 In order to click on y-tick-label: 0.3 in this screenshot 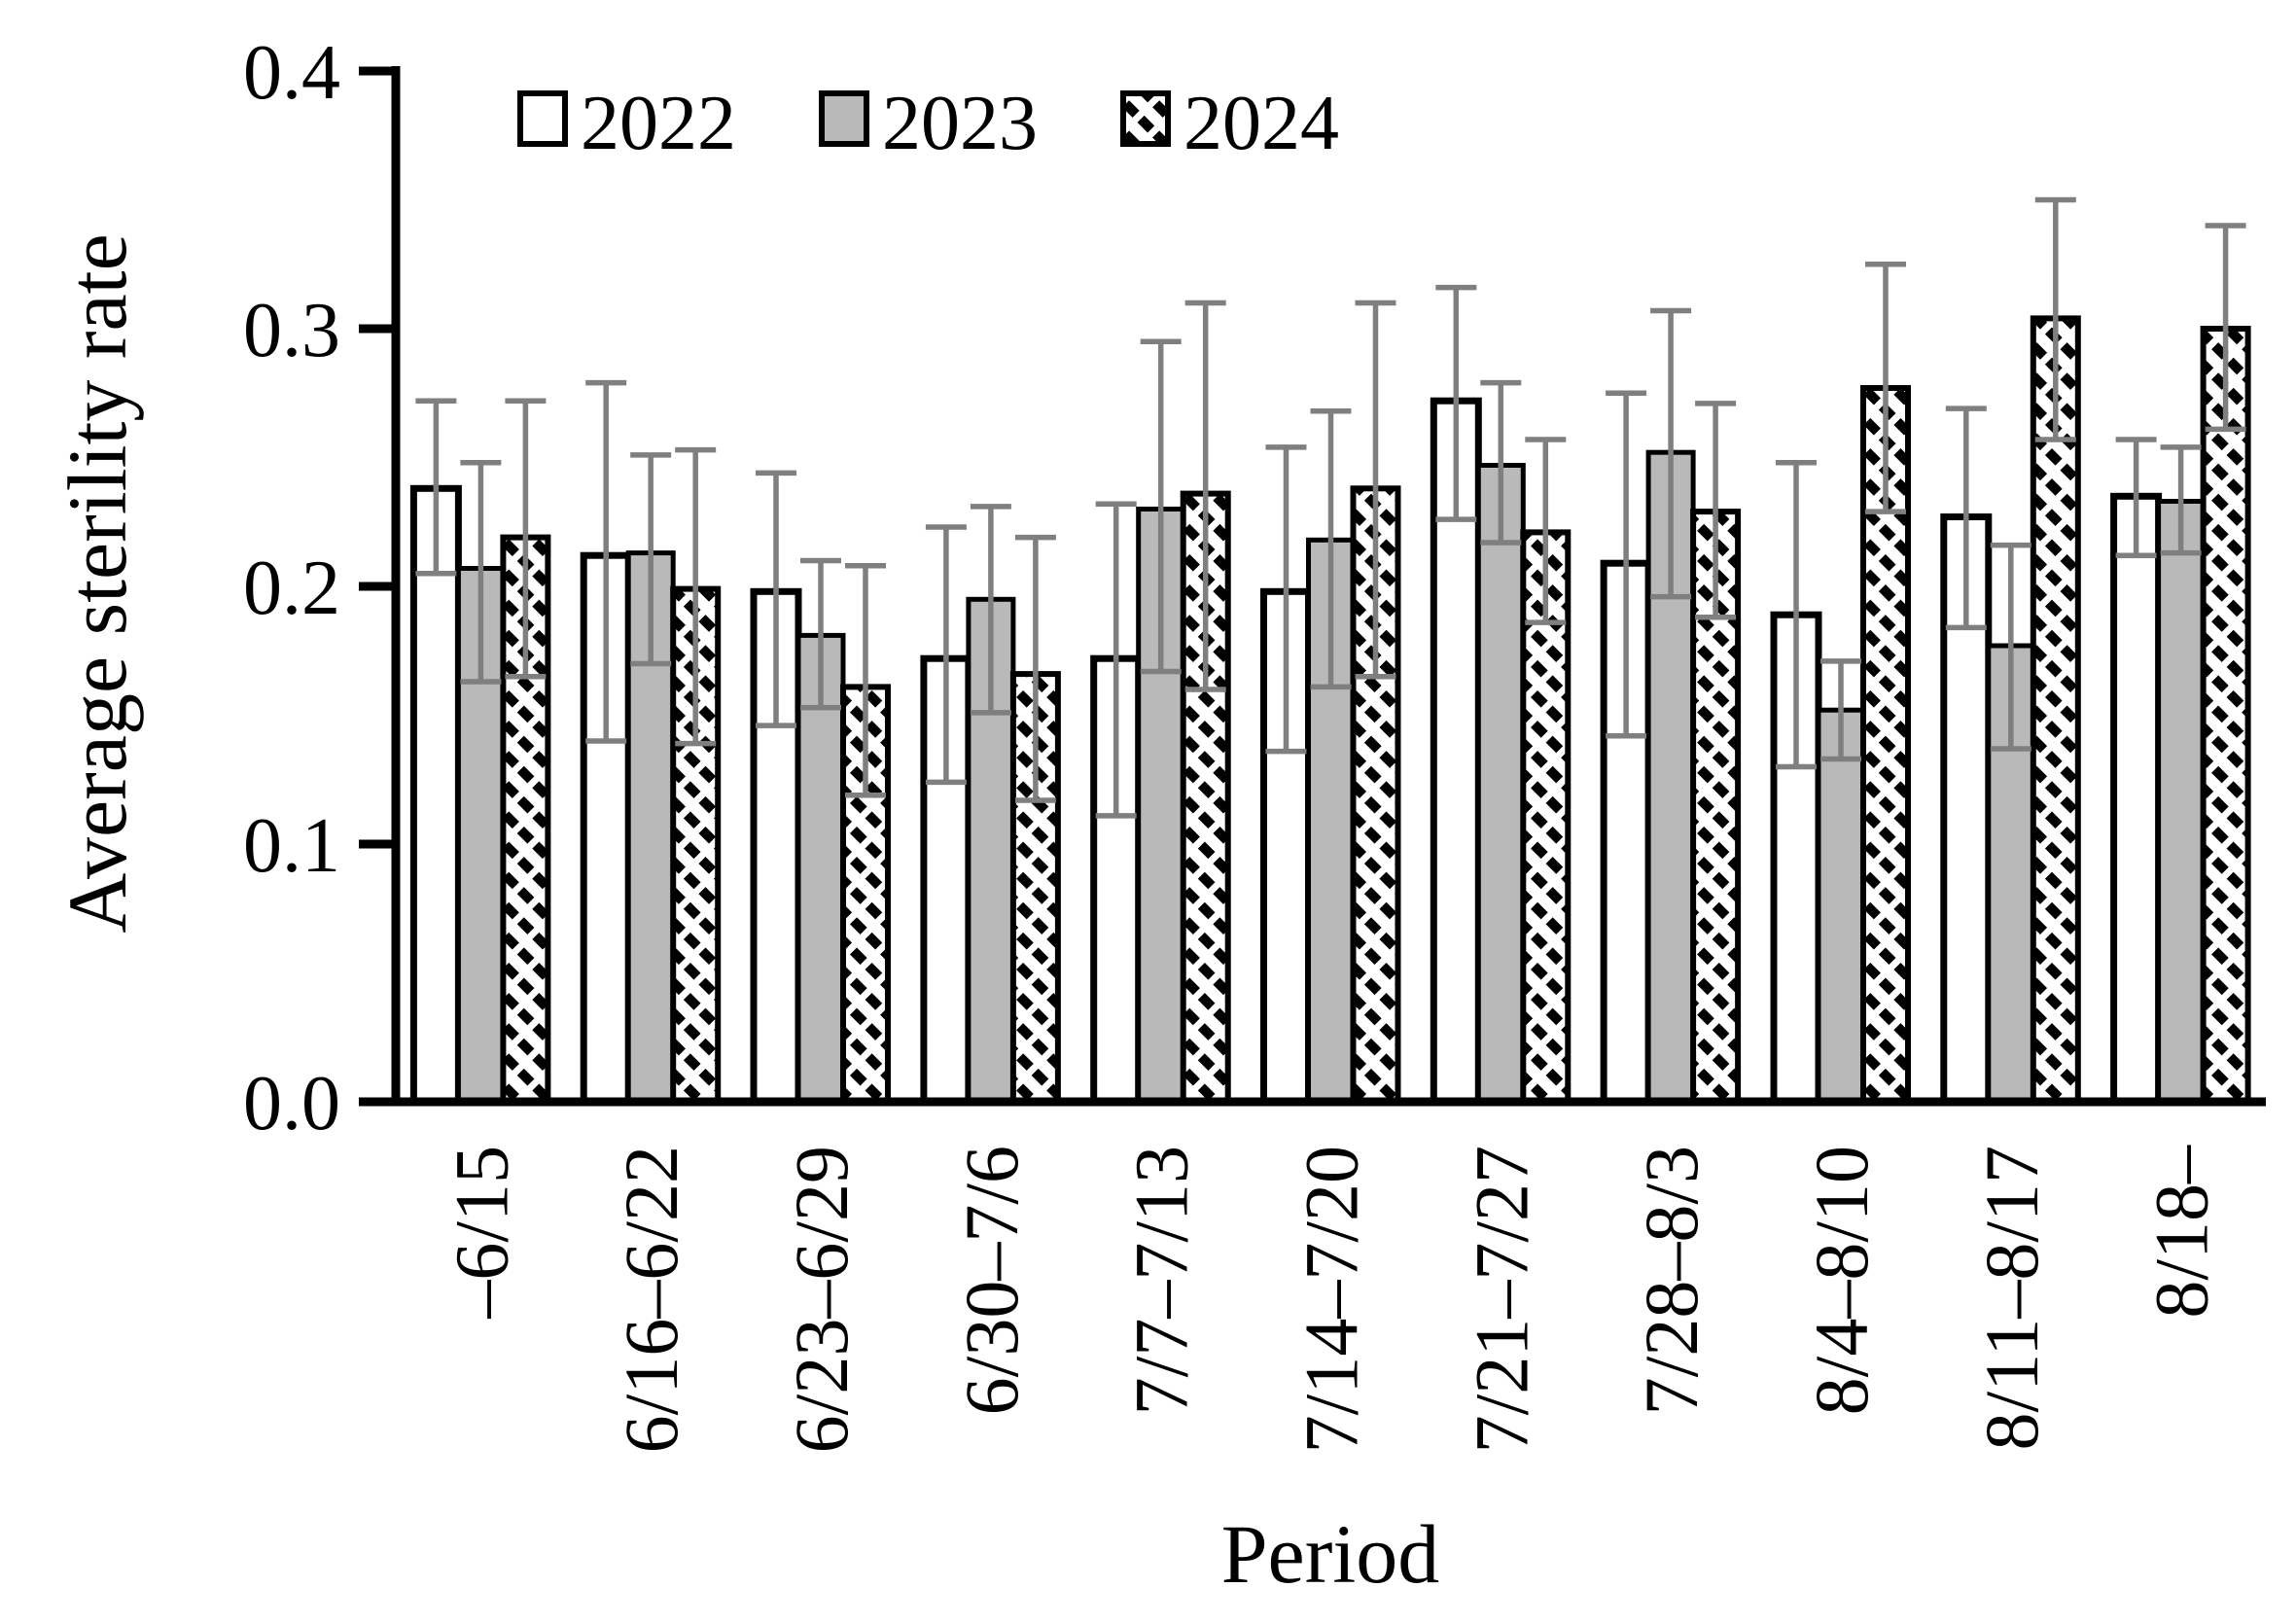, I will do `click(292, 330)`.